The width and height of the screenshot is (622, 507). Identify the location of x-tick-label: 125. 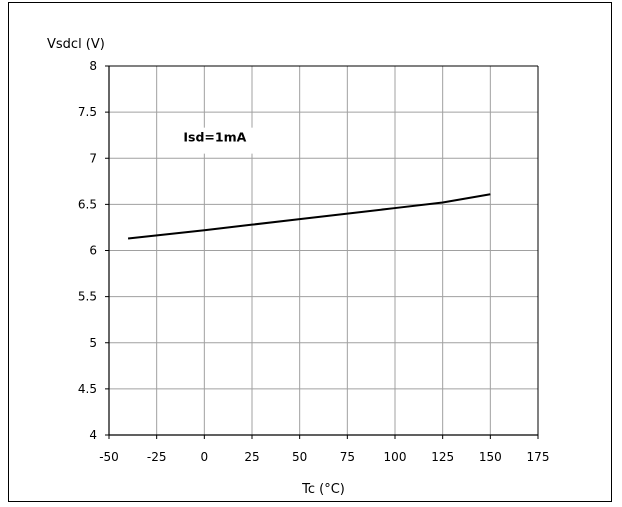
(442, 457).